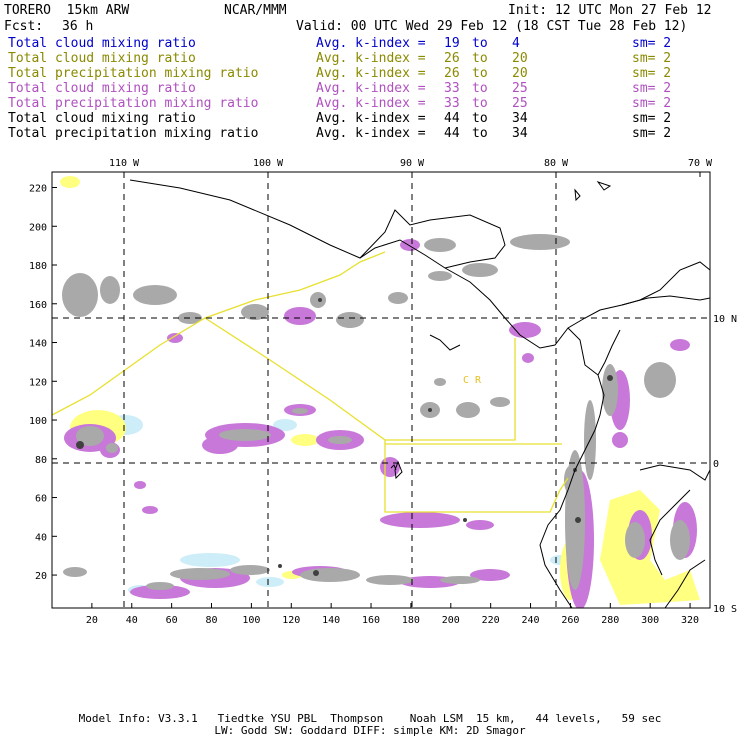 The image size is (740, 740). What do you see at coordinates (556, 163) in the screenshot?
I see `longitude-label: 80 W` at bounding box center [556, 163].